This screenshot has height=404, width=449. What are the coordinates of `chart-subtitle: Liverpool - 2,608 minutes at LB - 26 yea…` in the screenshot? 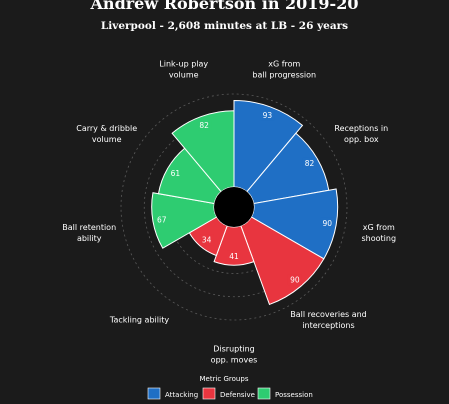 It's located at (224, 26).